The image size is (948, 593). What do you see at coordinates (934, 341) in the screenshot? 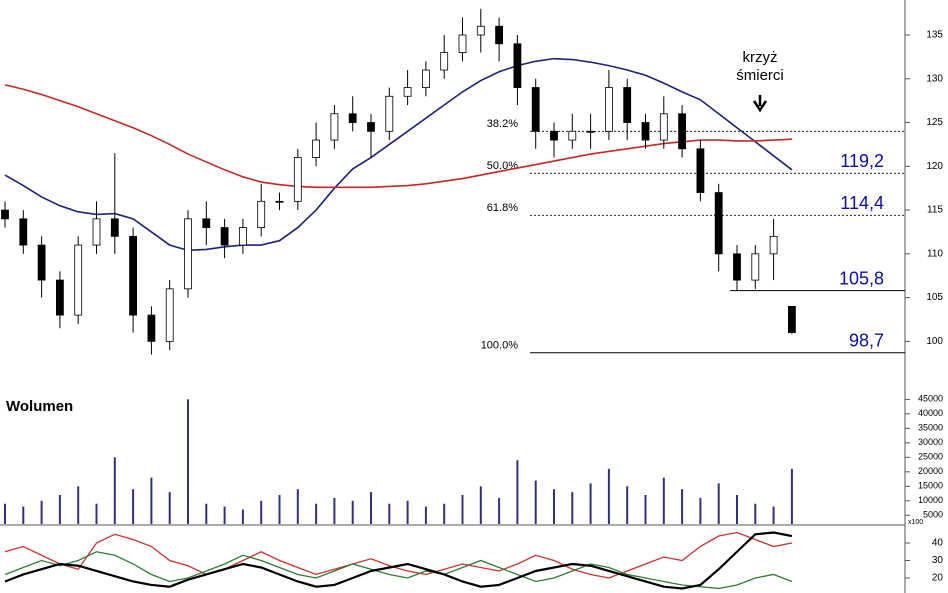
I see `y-tick-label: 100` at bounding box center [934, 341].